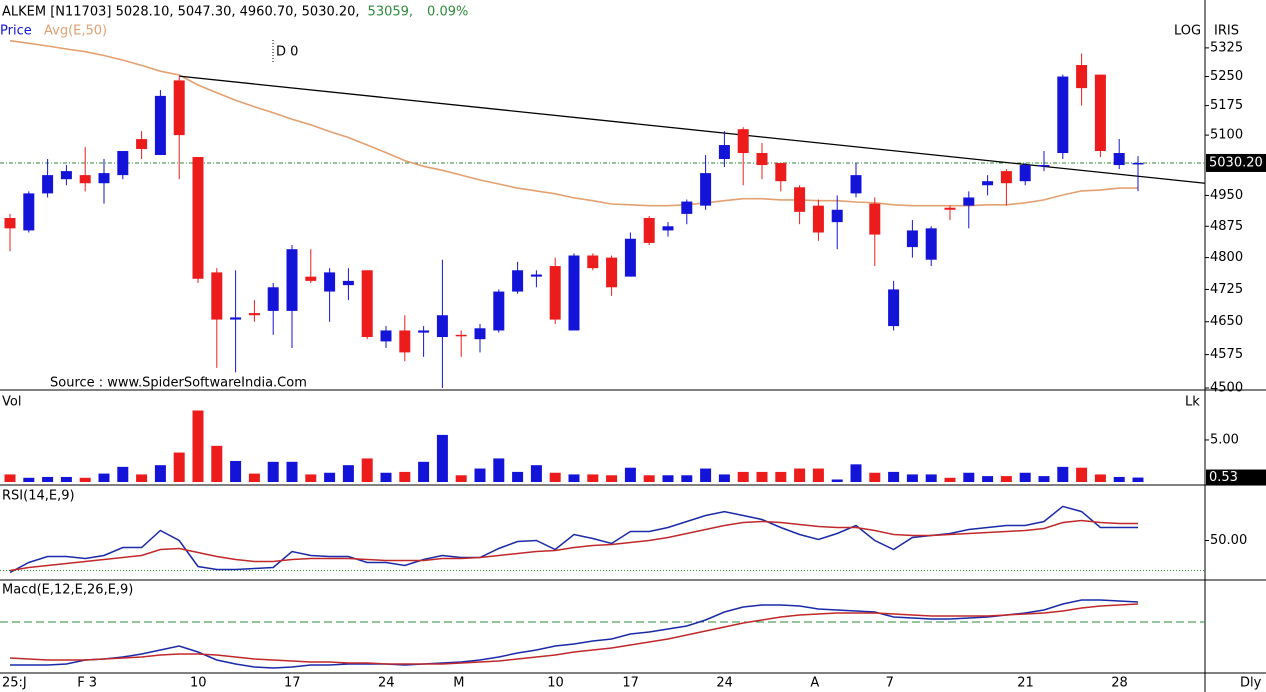 This screenshot has width=1266, height=692. What do you see at coordinates (1226, 47) in the screenshot?
I see `y-tick-label: 5325` at bounding box center [1226, 47].